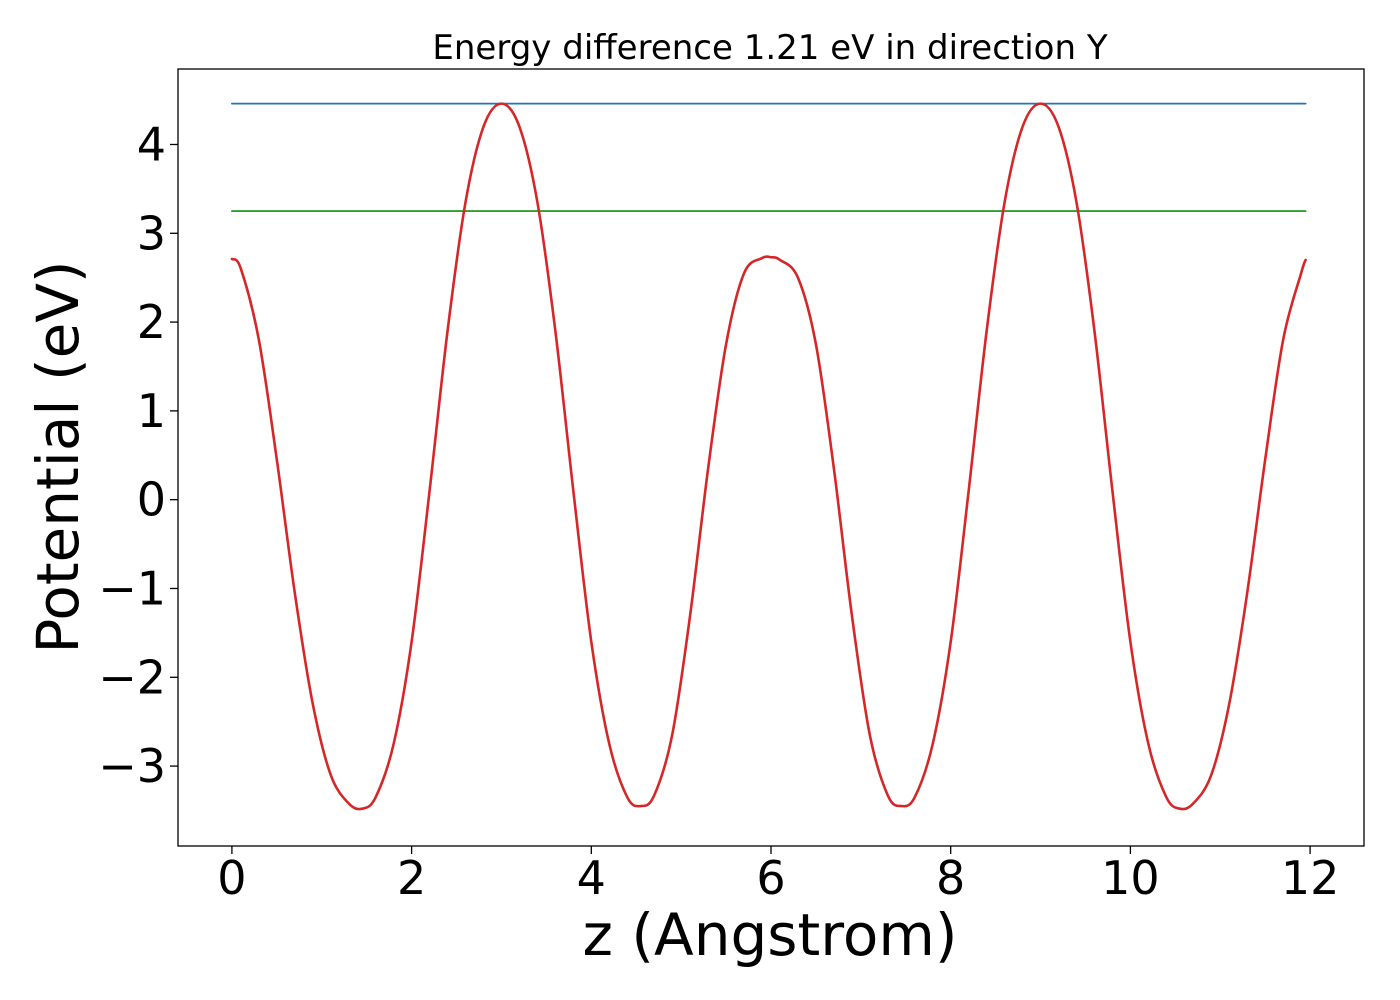 The image size is (1400, 1000). Describe the element at coordinates (132, 588) in the screenshot. I see `y-tick-label: −1` at that location.